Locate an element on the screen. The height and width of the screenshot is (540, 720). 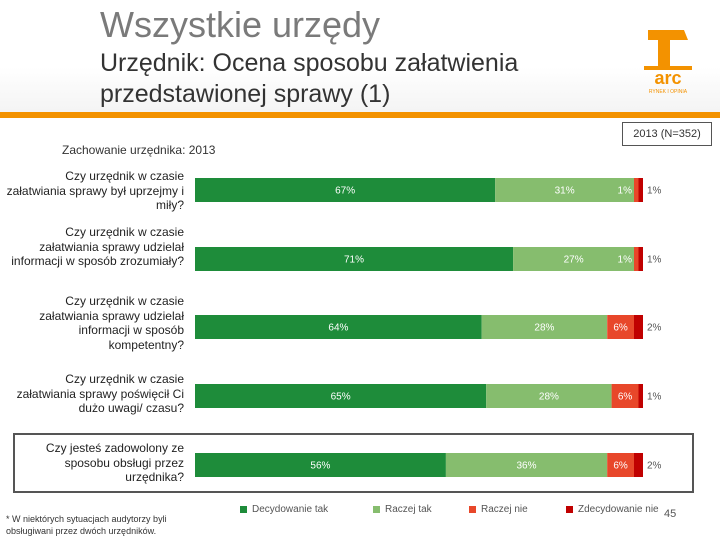
data-label-decydowanie-tak-3: 65% is located at coordinates (341, 397).